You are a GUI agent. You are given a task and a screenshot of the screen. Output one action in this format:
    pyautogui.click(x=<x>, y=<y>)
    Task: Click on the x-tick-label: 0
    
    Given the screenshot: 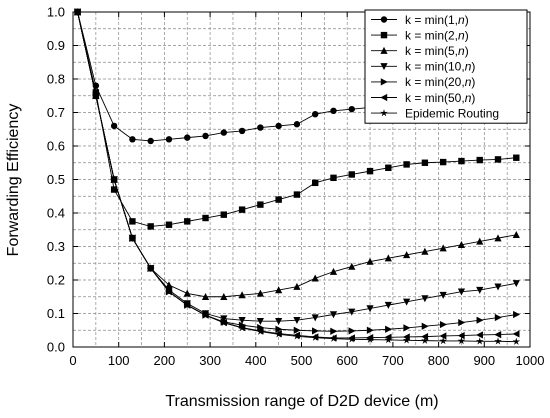 What is the action you would take?
    pyautogui.click(x=72, y=360)
    